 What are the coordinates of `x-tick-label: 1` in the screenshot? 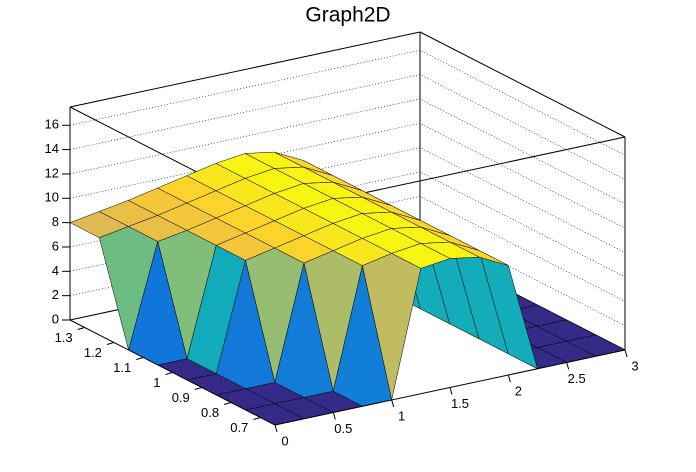 It's located at (401, 415).